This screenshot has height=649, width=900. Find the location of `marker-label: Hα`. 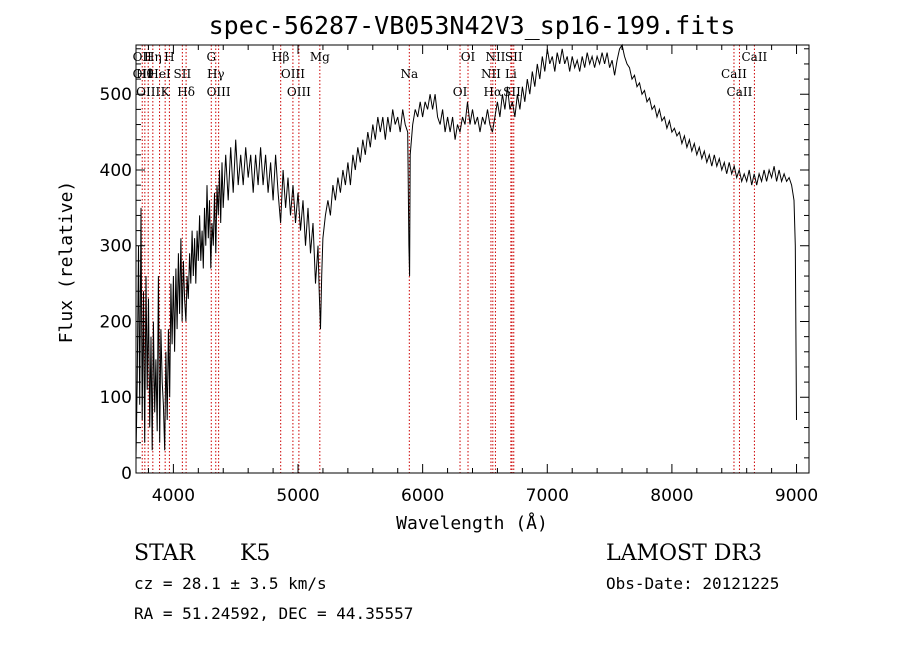

marker-label: Hα is located at coordinates (493, 92).